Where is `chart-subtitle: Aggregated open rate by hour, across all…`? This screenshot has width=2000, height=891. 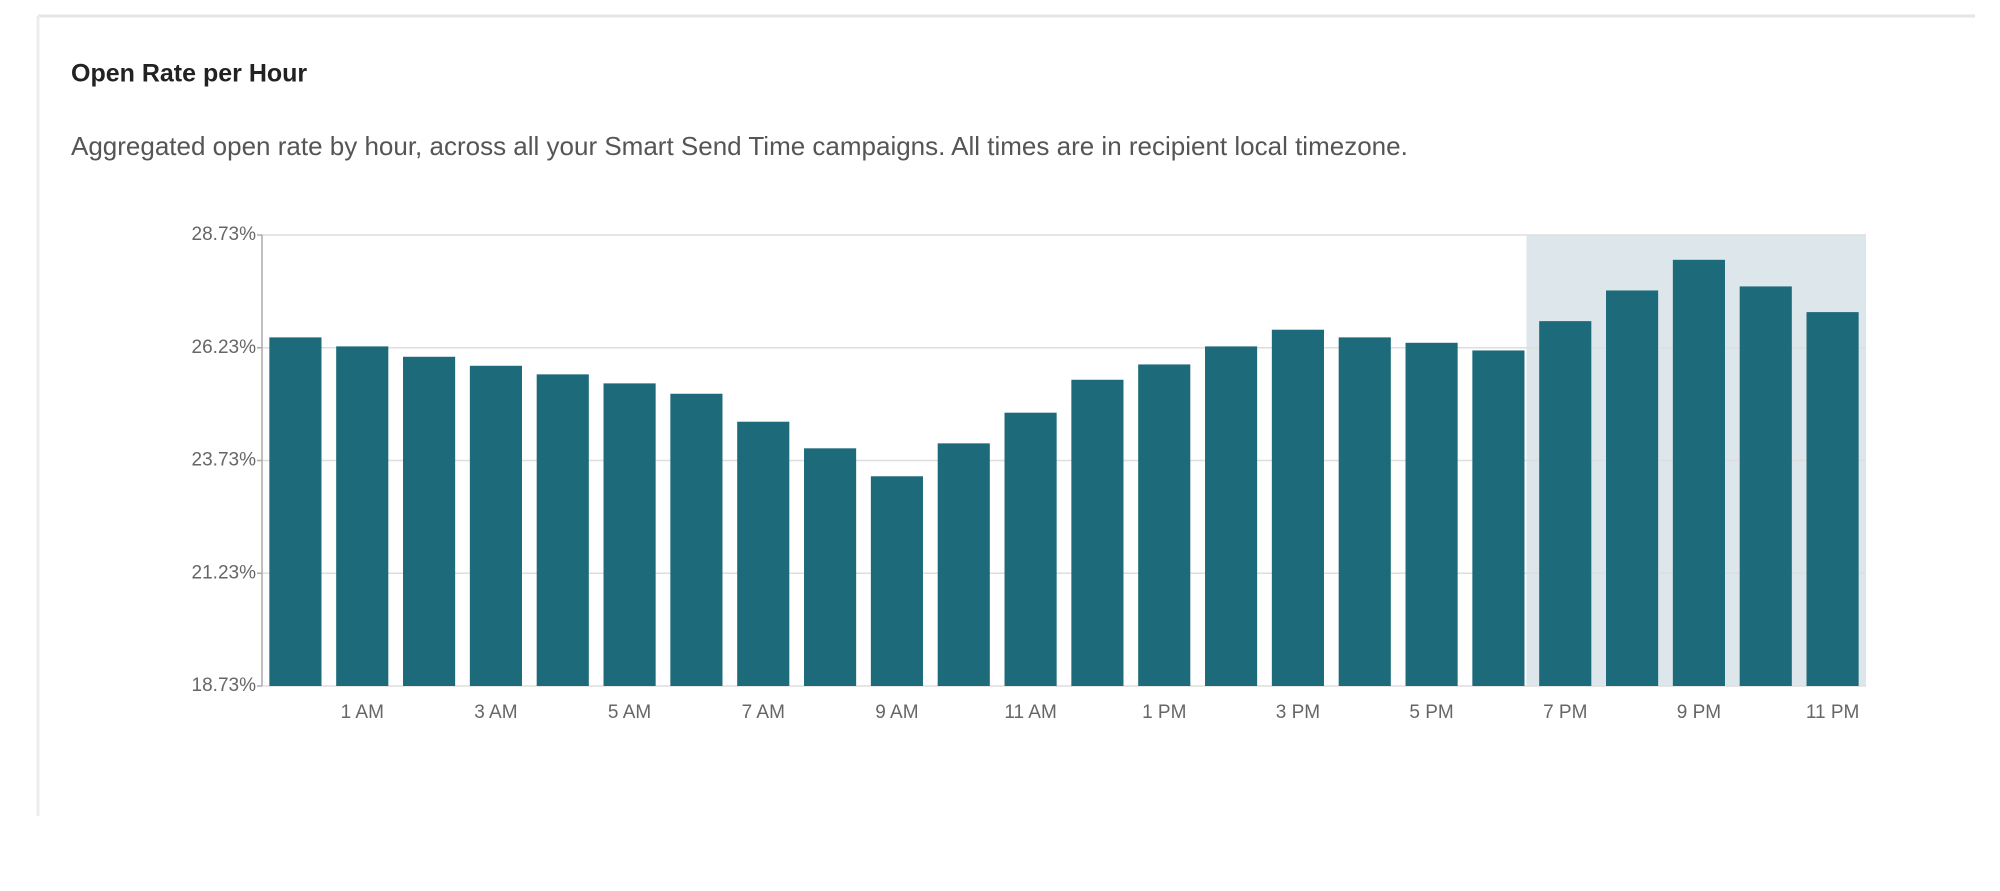
chart-subtitle: Aggregated open rate by hour, across all… is located at coordinates (739, 146).